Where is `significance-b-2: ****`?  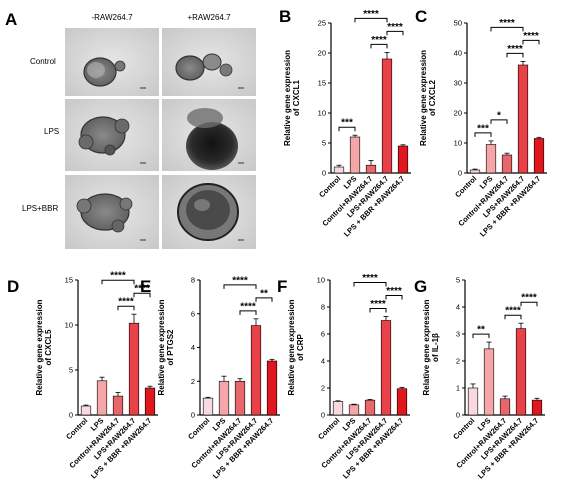 significance-b-2: **** is located at coordinates (379, 42).